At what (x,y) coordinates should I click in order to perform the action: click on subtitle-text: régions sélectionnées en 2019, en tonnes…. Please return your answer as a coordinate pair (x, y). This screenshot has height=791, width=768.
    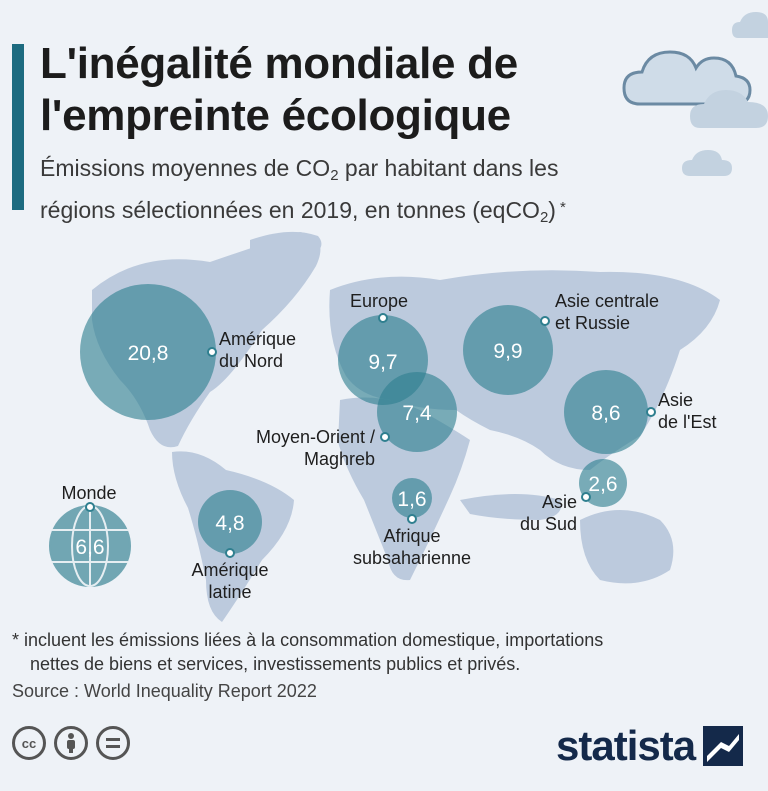
    Looking at the image, I should click on (290, 210).